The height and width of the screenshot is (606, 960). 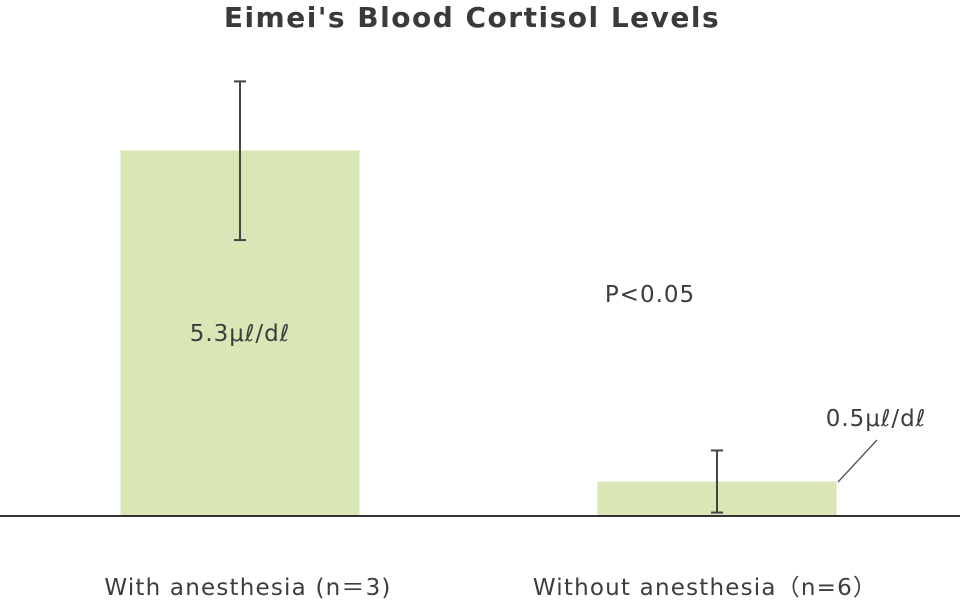 I want to click on value-label-2: 0.5μℓ/dℓ, so click(x=876, y=419).